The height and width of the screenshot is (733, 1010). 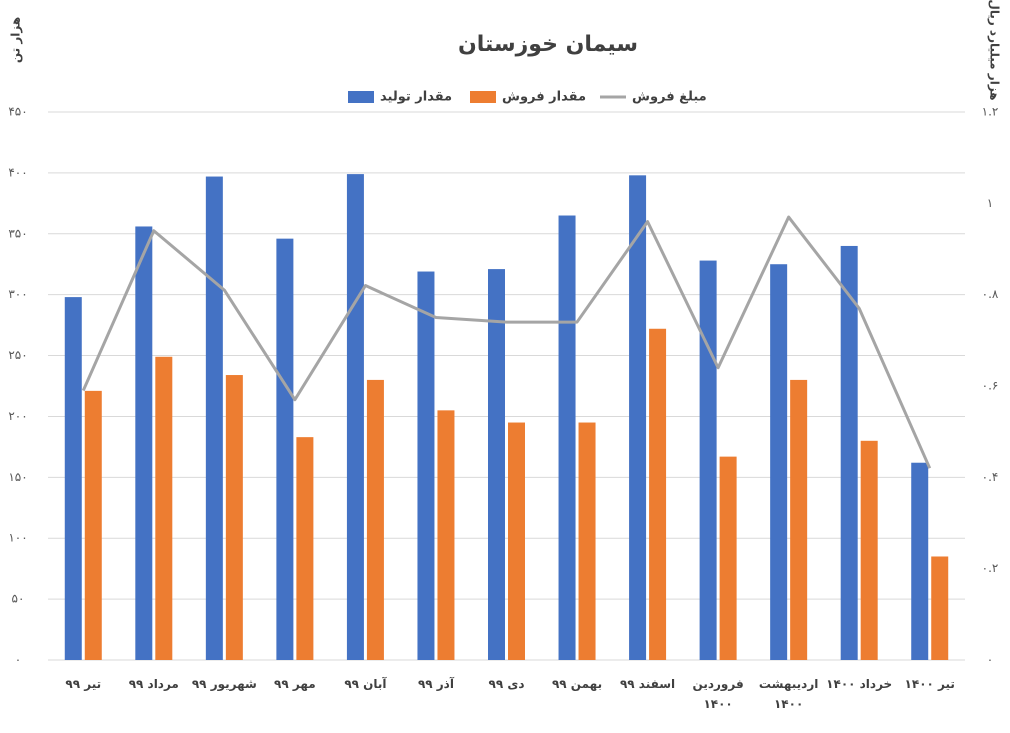 I want to click on y-tick-label: ۳۰۰, so click(x=17, y=294).